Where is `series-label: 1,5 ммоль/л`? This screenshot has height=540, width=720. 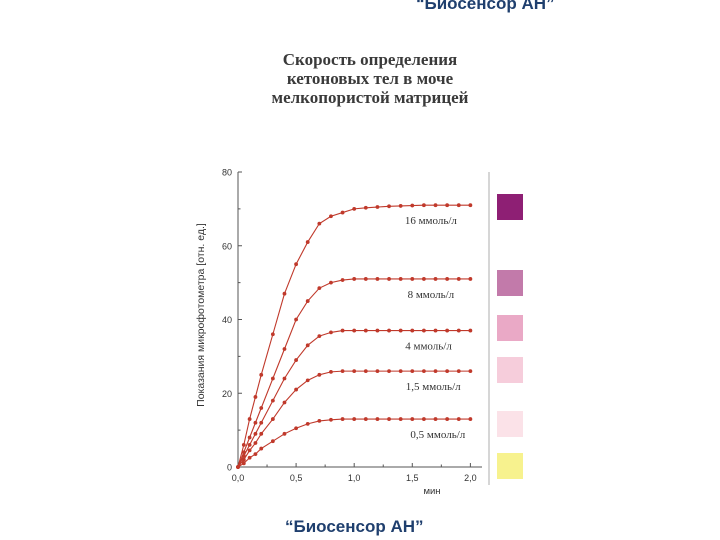 series-label: 1,5 ммоль/л is located at coordinates (433, 387).